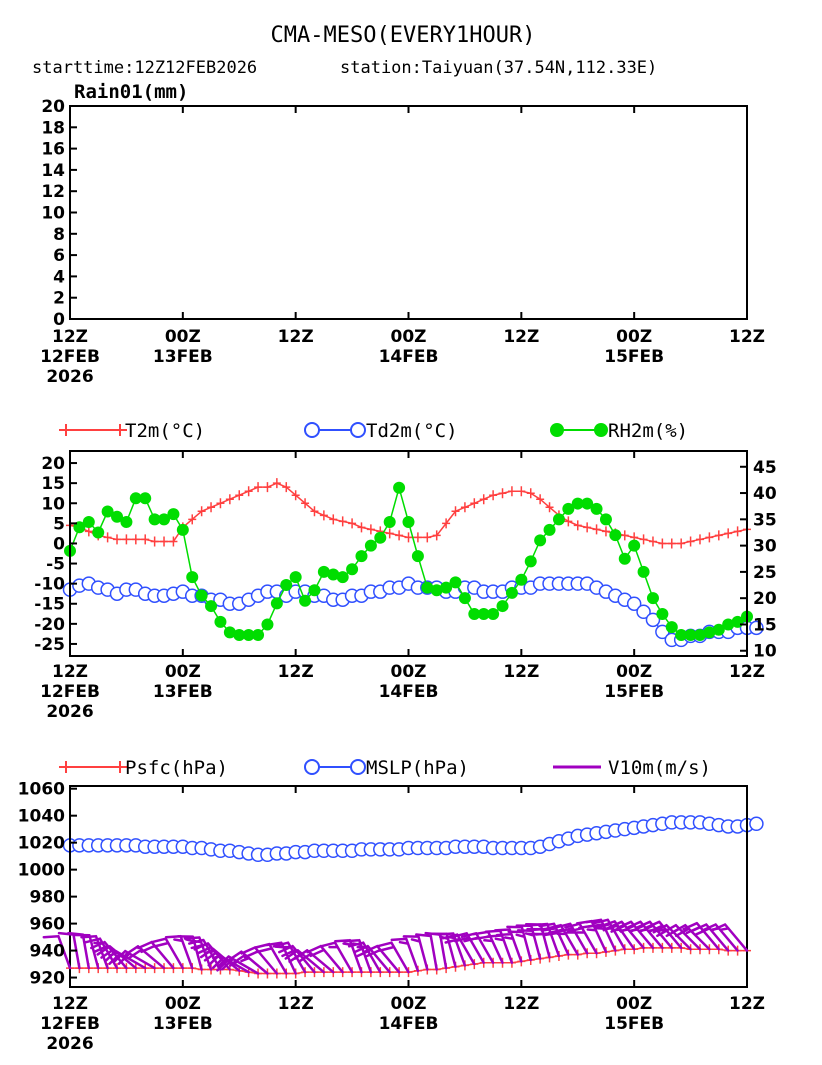 The image size is (822, 1065). What do you see at coordinates (59, 277) in the screenshot?
I see `y-tick-label: 4` at bounding box center [59, 277].